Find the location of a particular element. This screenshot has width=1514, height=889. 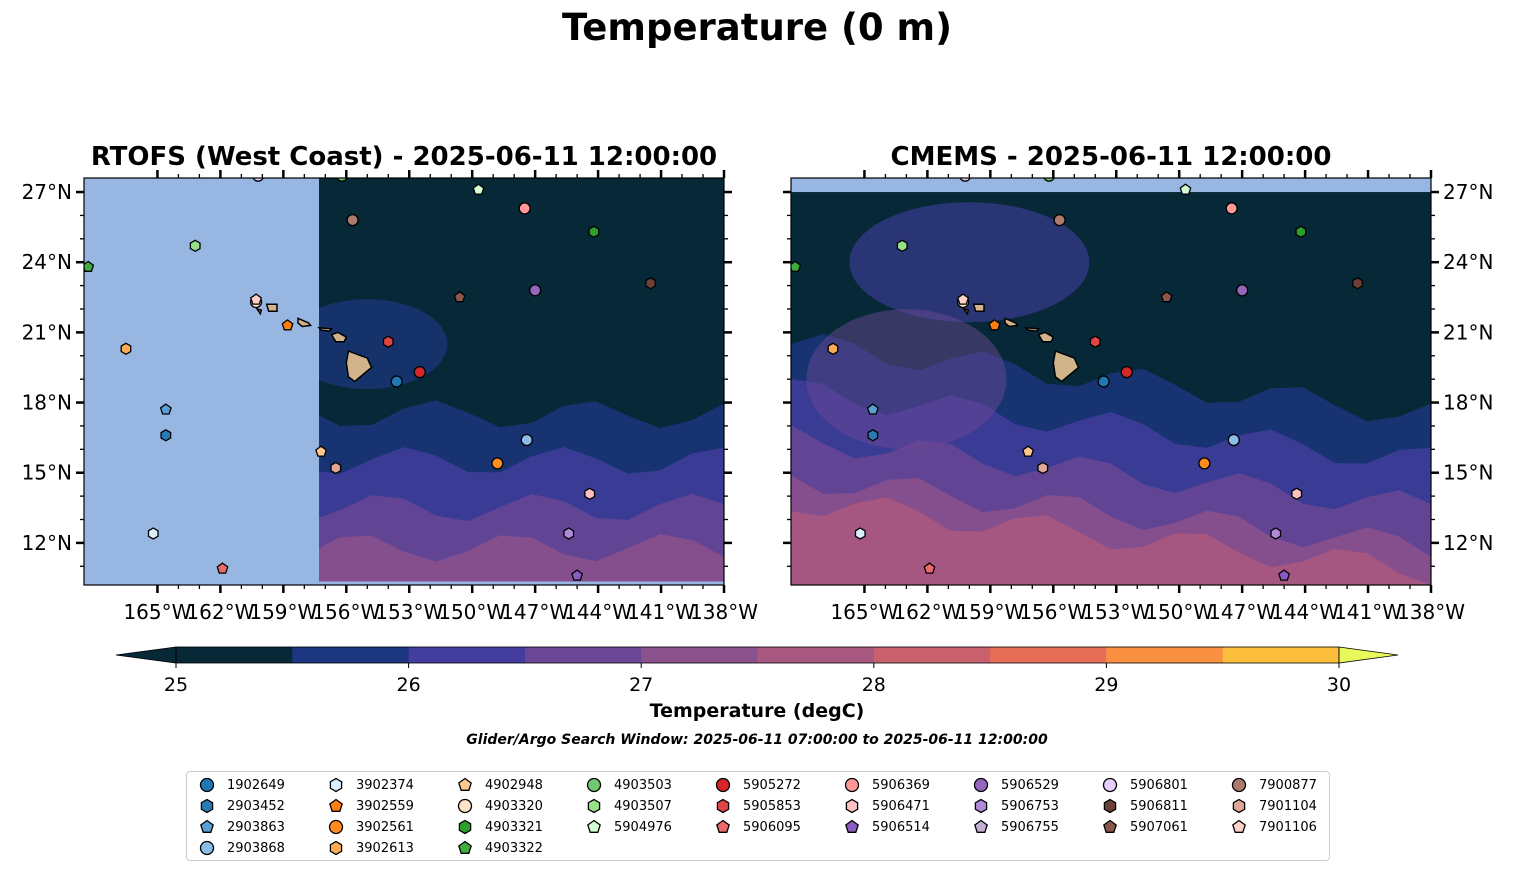

legend-item: 7901104 is located at coordinates (1274, 806).